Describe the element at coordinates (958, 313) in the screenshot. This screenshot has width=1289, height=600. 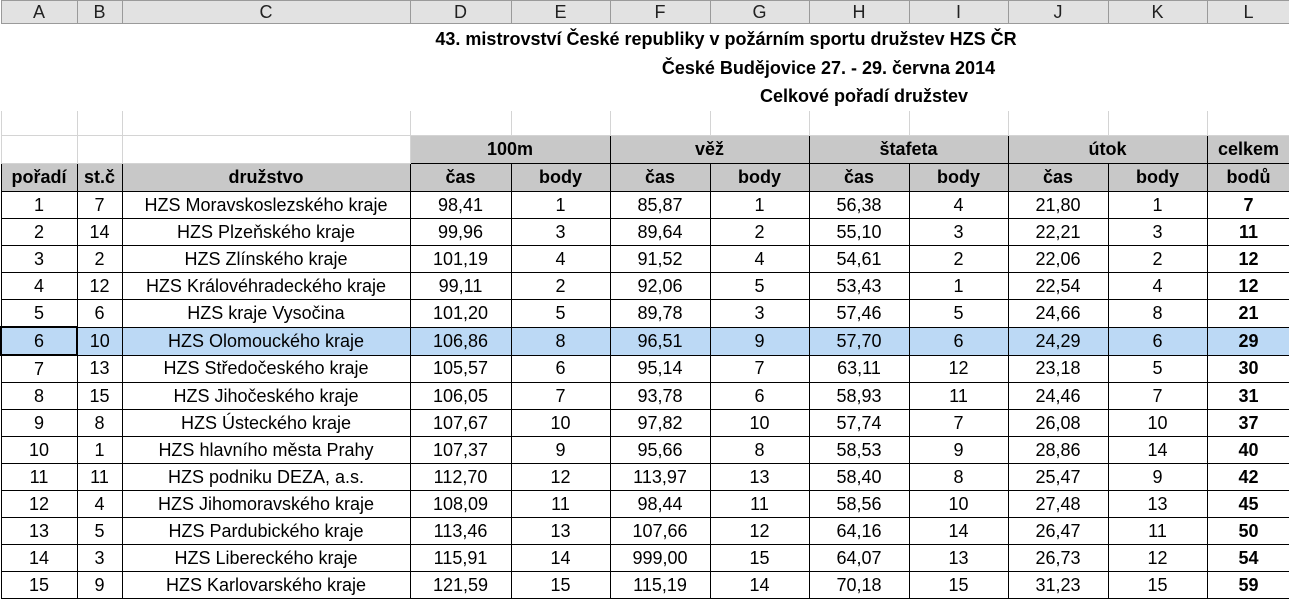
I see `cell-stafeta-body: 5` at that location.